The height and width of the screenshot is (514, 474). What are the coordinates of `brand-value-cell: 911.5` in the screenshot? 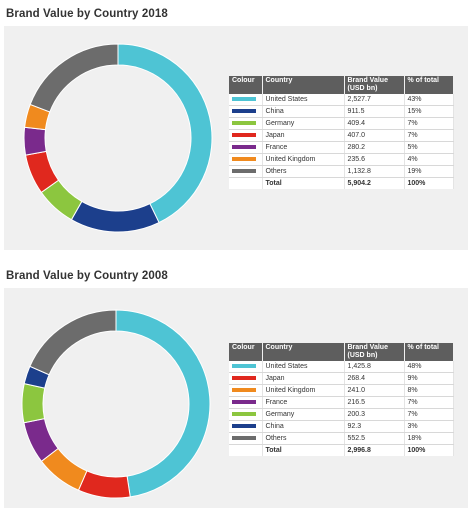 It's located at (374, 111).